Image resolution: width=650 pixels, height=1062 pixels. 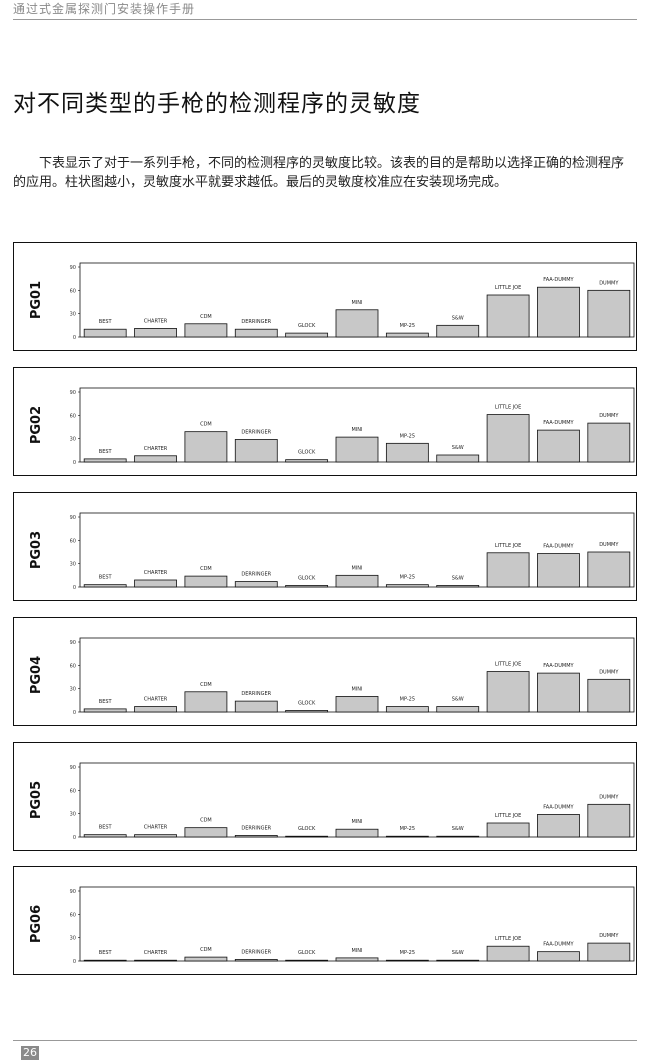 I want to click on program-label: PG02, so click(x=36, y=425).